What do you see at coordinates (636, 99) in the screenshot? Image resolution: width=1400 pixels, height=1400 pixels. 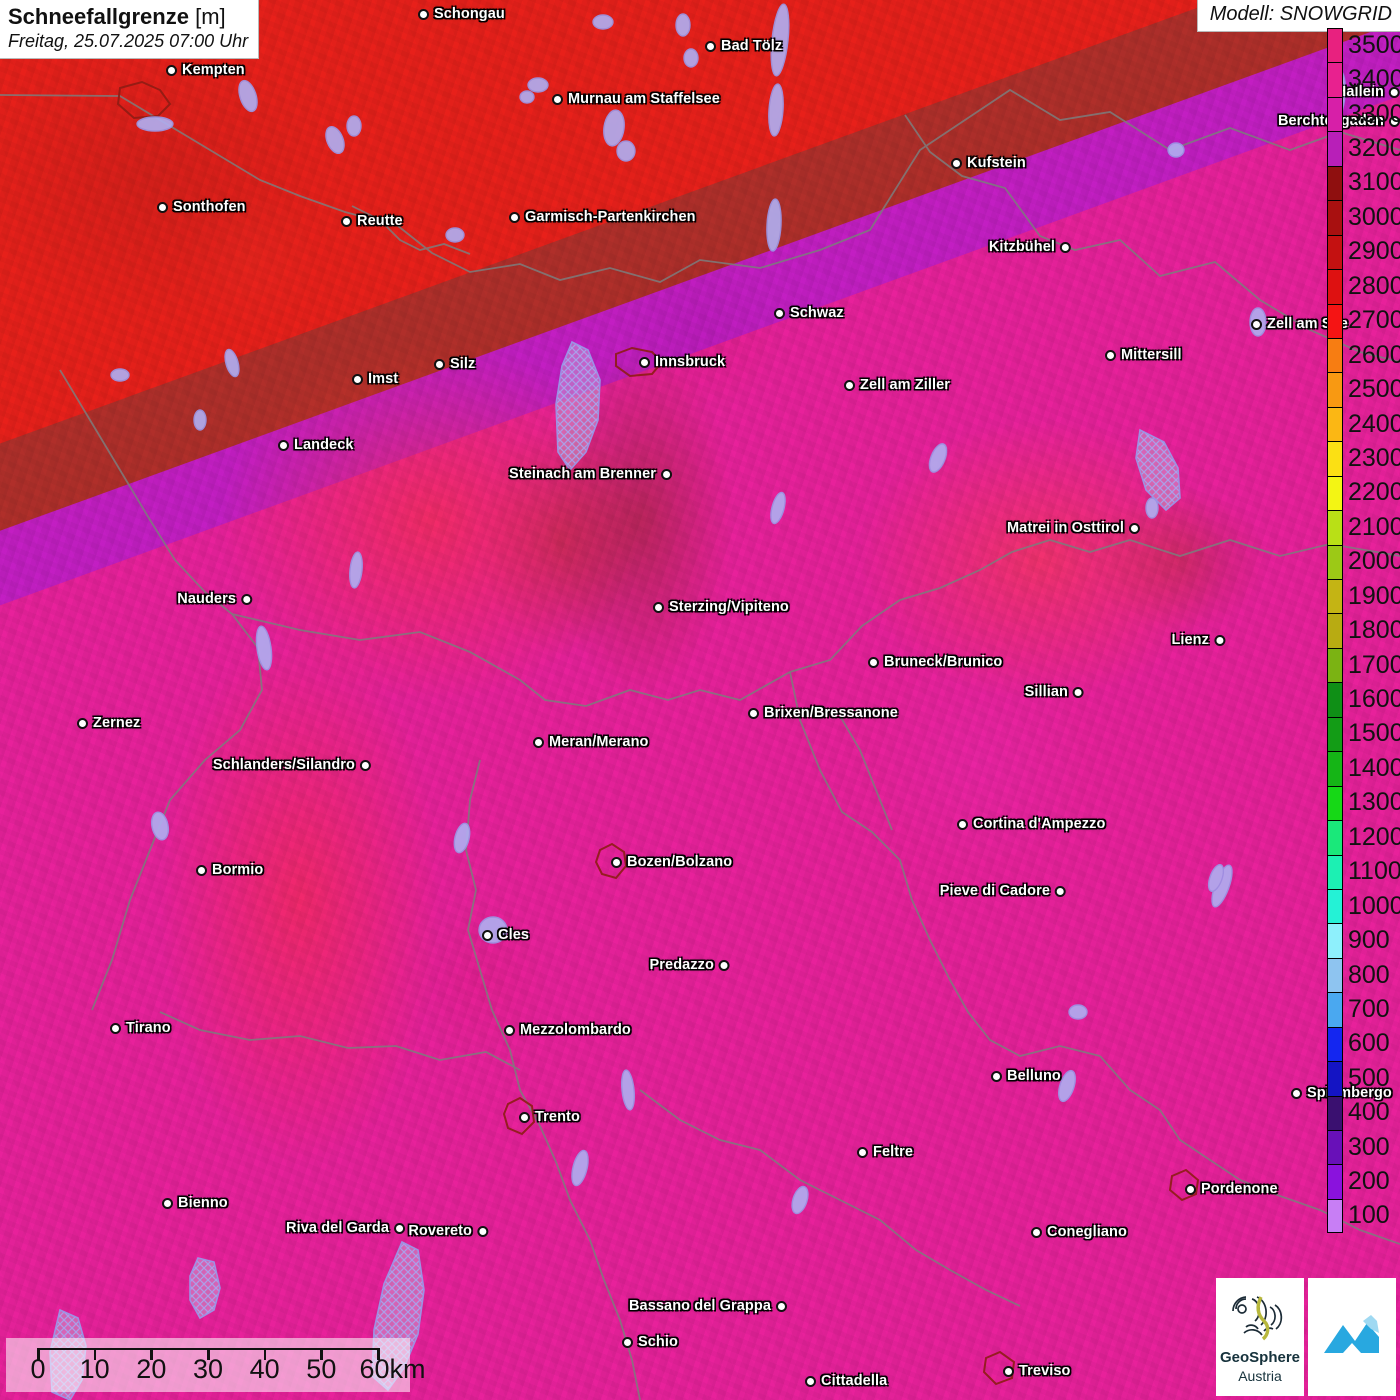 I see `city-marker: Murnau am Staffelsee` at bounding box center [636, 99].